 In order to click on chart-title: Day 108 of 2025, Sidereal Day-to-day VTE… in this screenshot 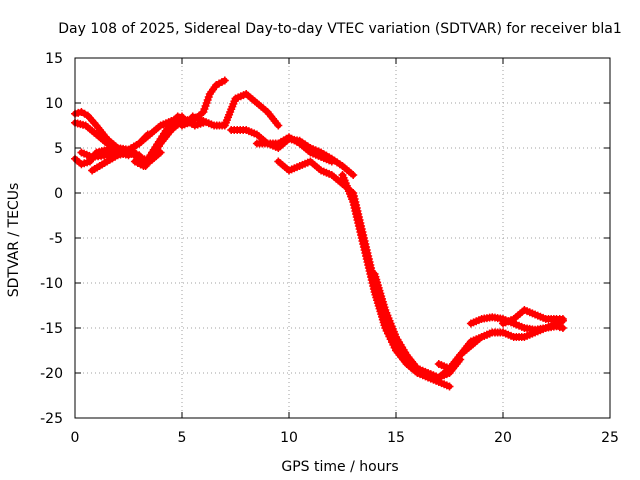, I will do `click(339, 29)`.